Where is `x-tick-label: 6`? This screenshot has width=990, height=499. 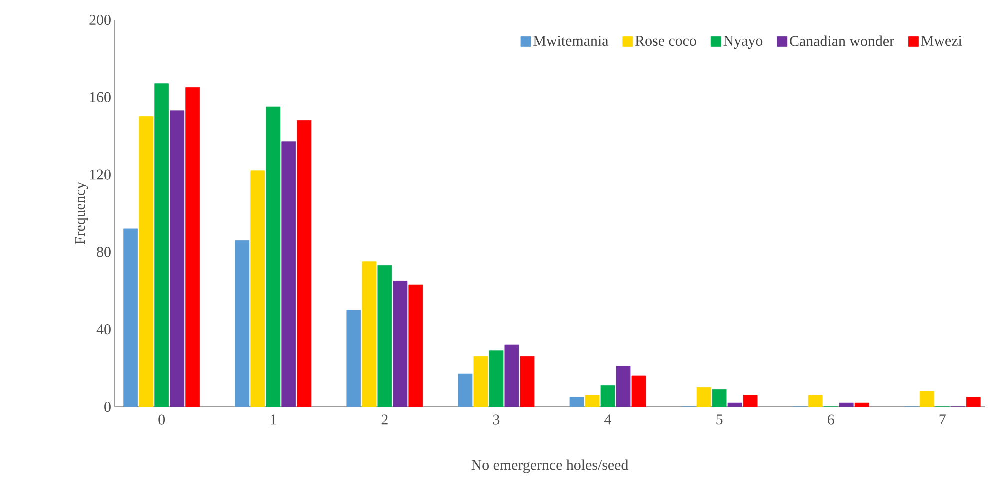 x-tick-label: 6 is located at coordinates (831, 419).